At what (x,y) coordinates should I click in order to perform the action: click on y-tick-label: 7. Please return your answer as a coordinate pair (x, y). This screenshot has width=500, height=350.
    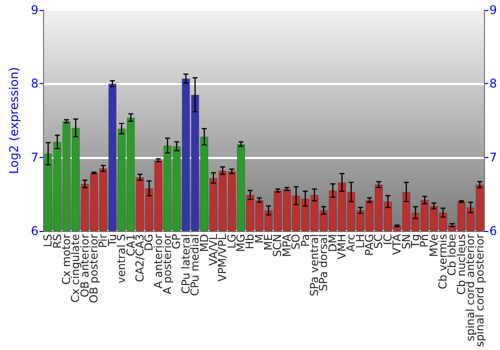
    Looking at the image, I should click on (34, 157).